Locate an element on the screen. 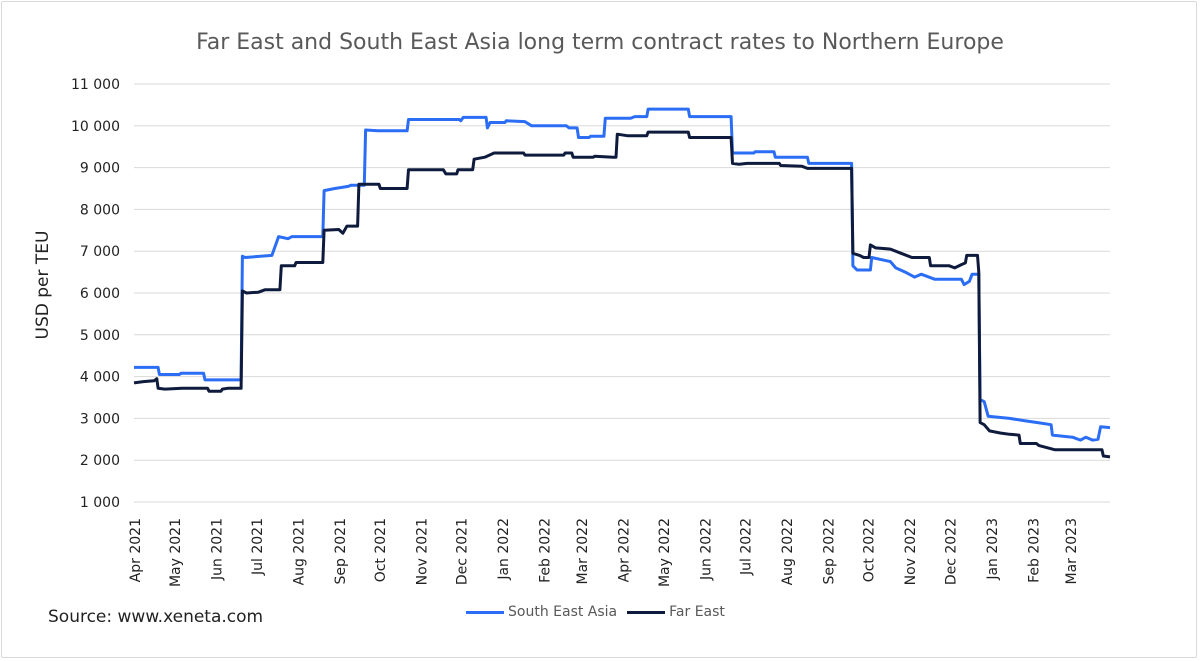 Image resolution: width=1200 pixels, height=661 pixels. x-tick-label: Mar 2022 is located at coordinates (583, 551).